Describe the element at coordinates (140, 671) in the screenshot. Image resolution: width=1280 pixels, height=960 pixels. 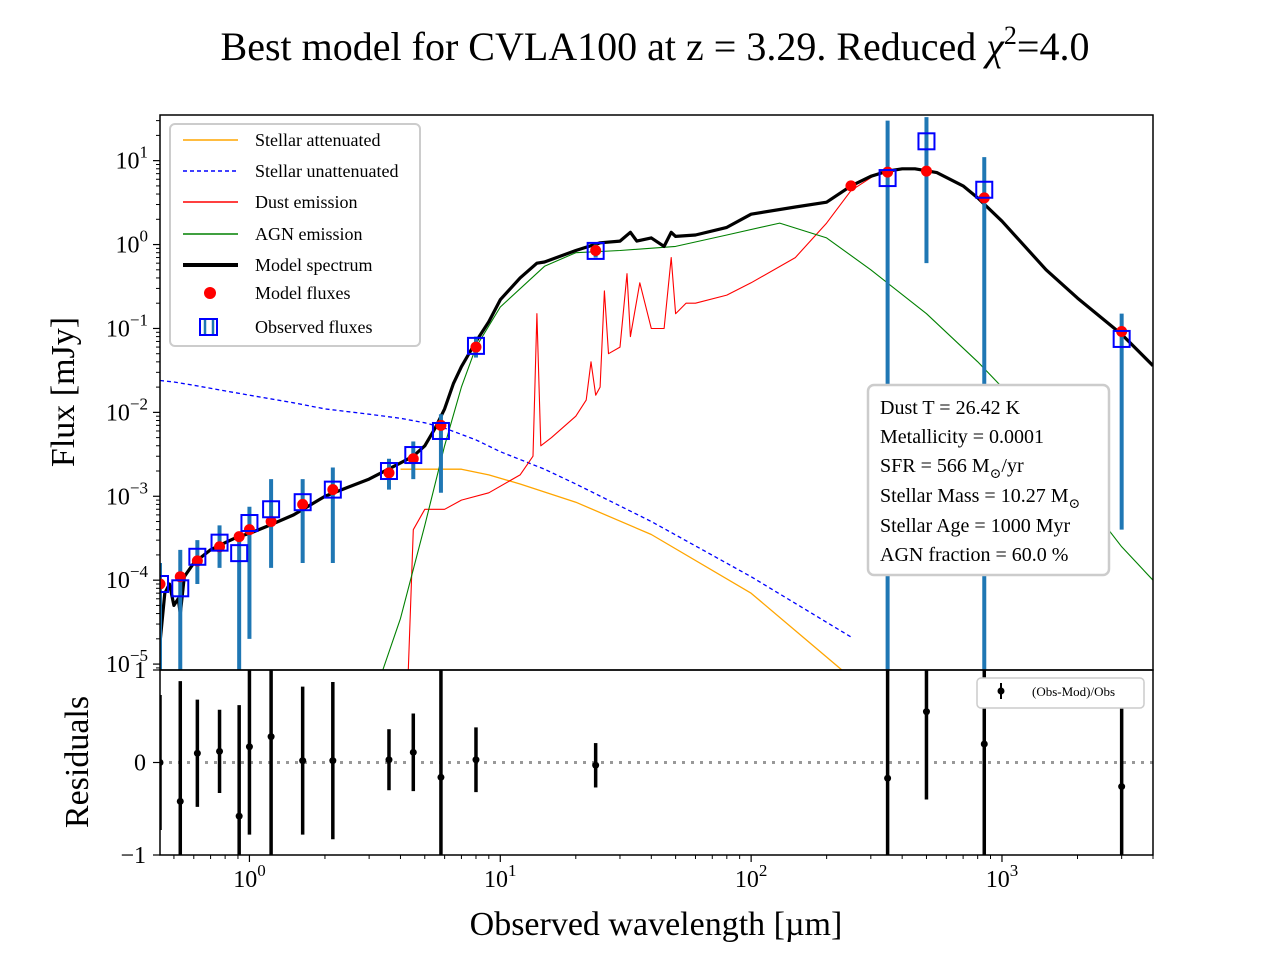
I see `residual-y-tick-label: 1` at that location.